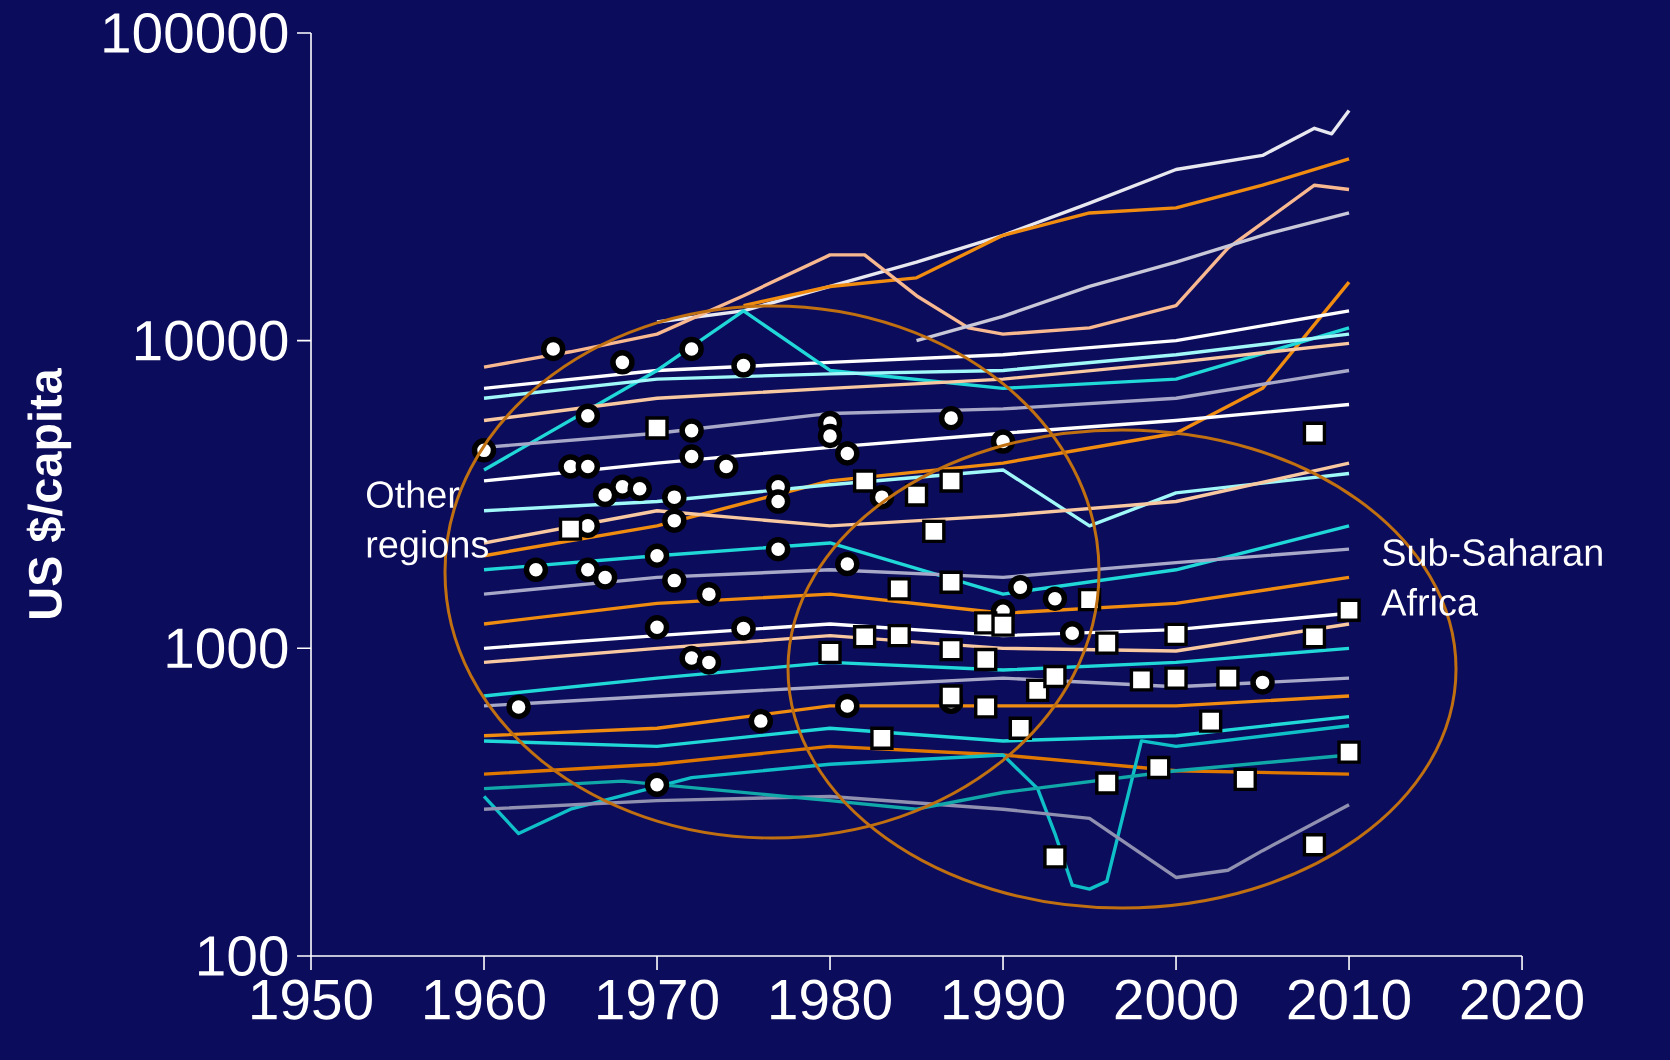 This screenshot has height=1060, width=1670. I want to click on y-tick-label: 100, so click(243, 956).